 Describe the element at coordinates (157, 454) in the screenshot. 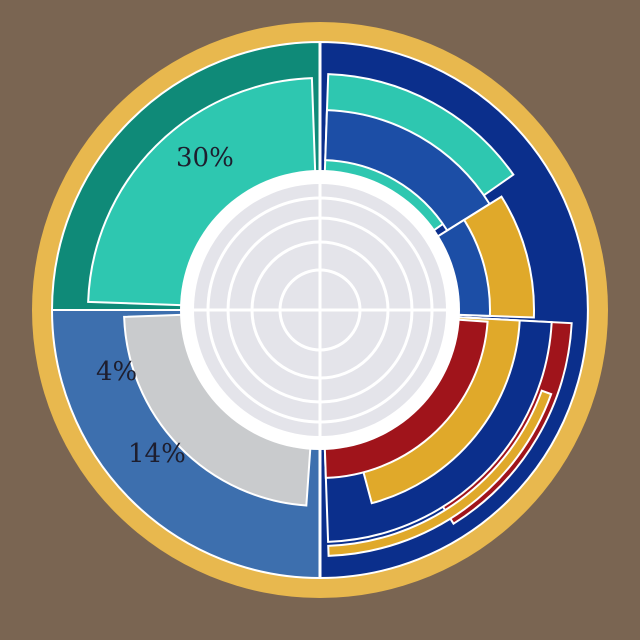

I see `label-14-percent: 14%` at that location.